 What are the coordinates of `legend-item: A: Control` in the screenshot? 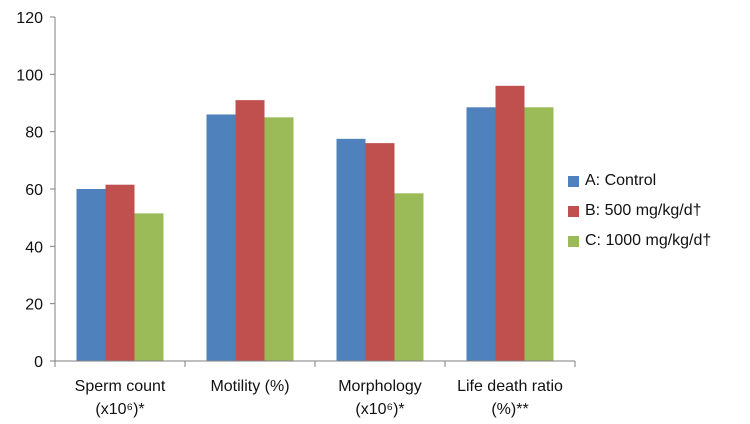 It's located at (639, 181).